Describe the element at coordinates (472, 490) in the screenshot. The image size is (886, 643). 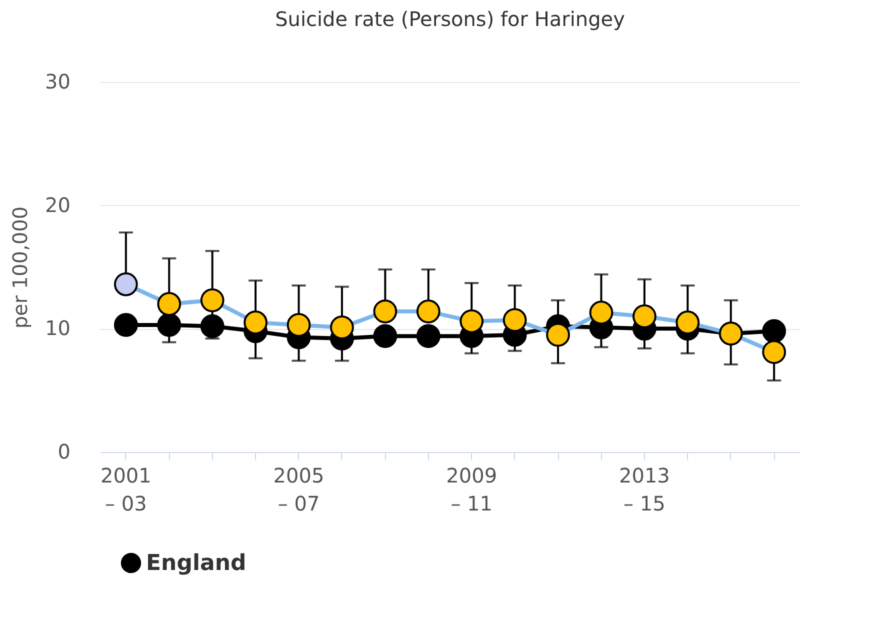
I see `x-tick-label: 2009 – 11` at that location.